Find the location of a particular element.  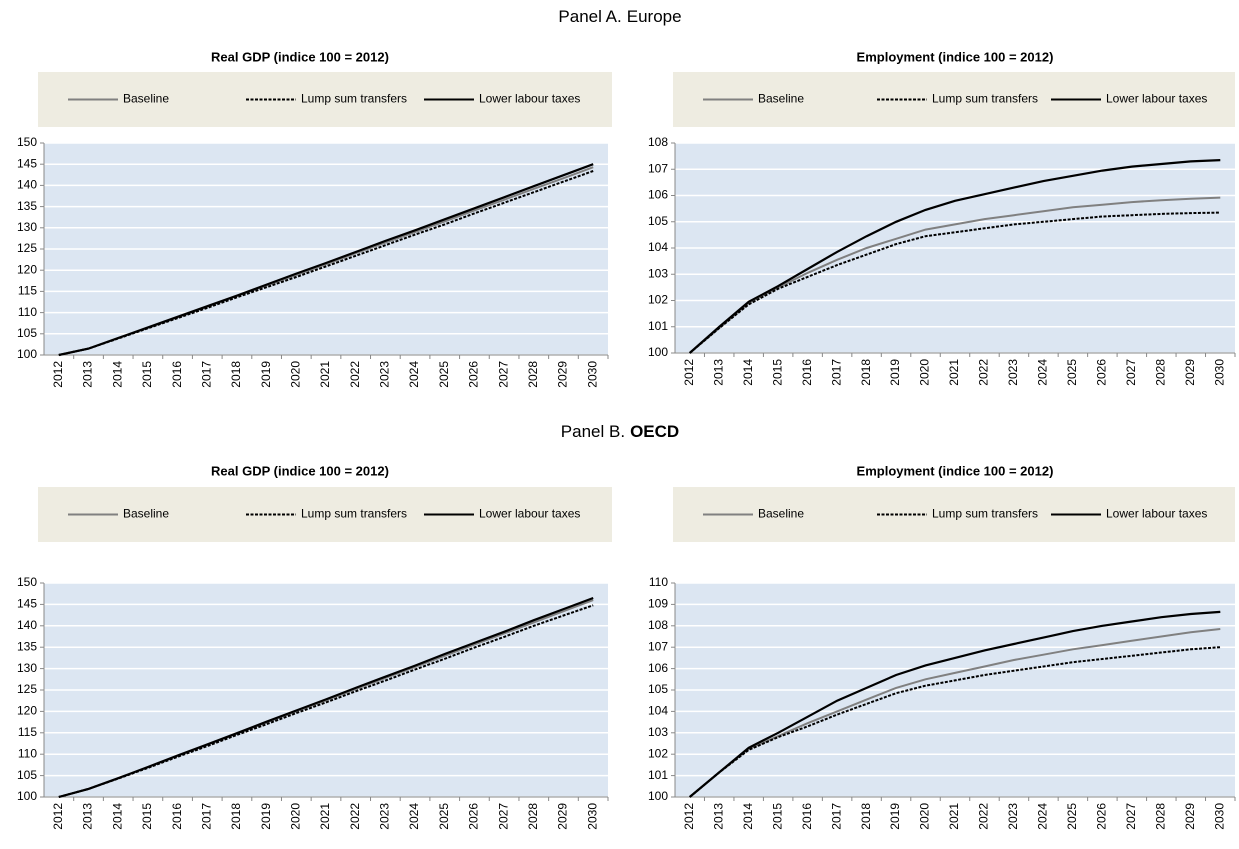

y-tick-label: 125 is located at coordinates (27, 248).